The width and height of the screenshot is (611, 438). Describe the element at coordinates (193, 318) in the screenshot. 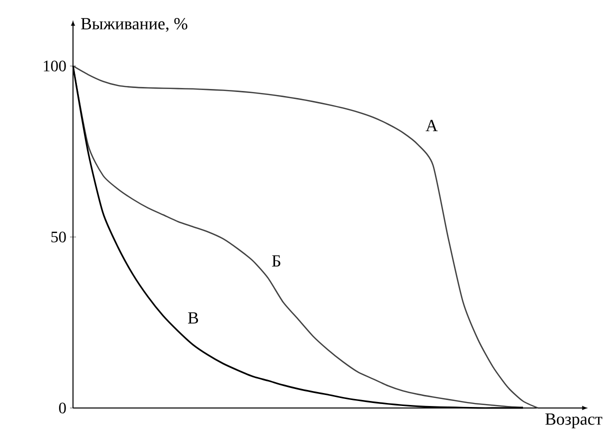

I see `series-label: В` at that location.